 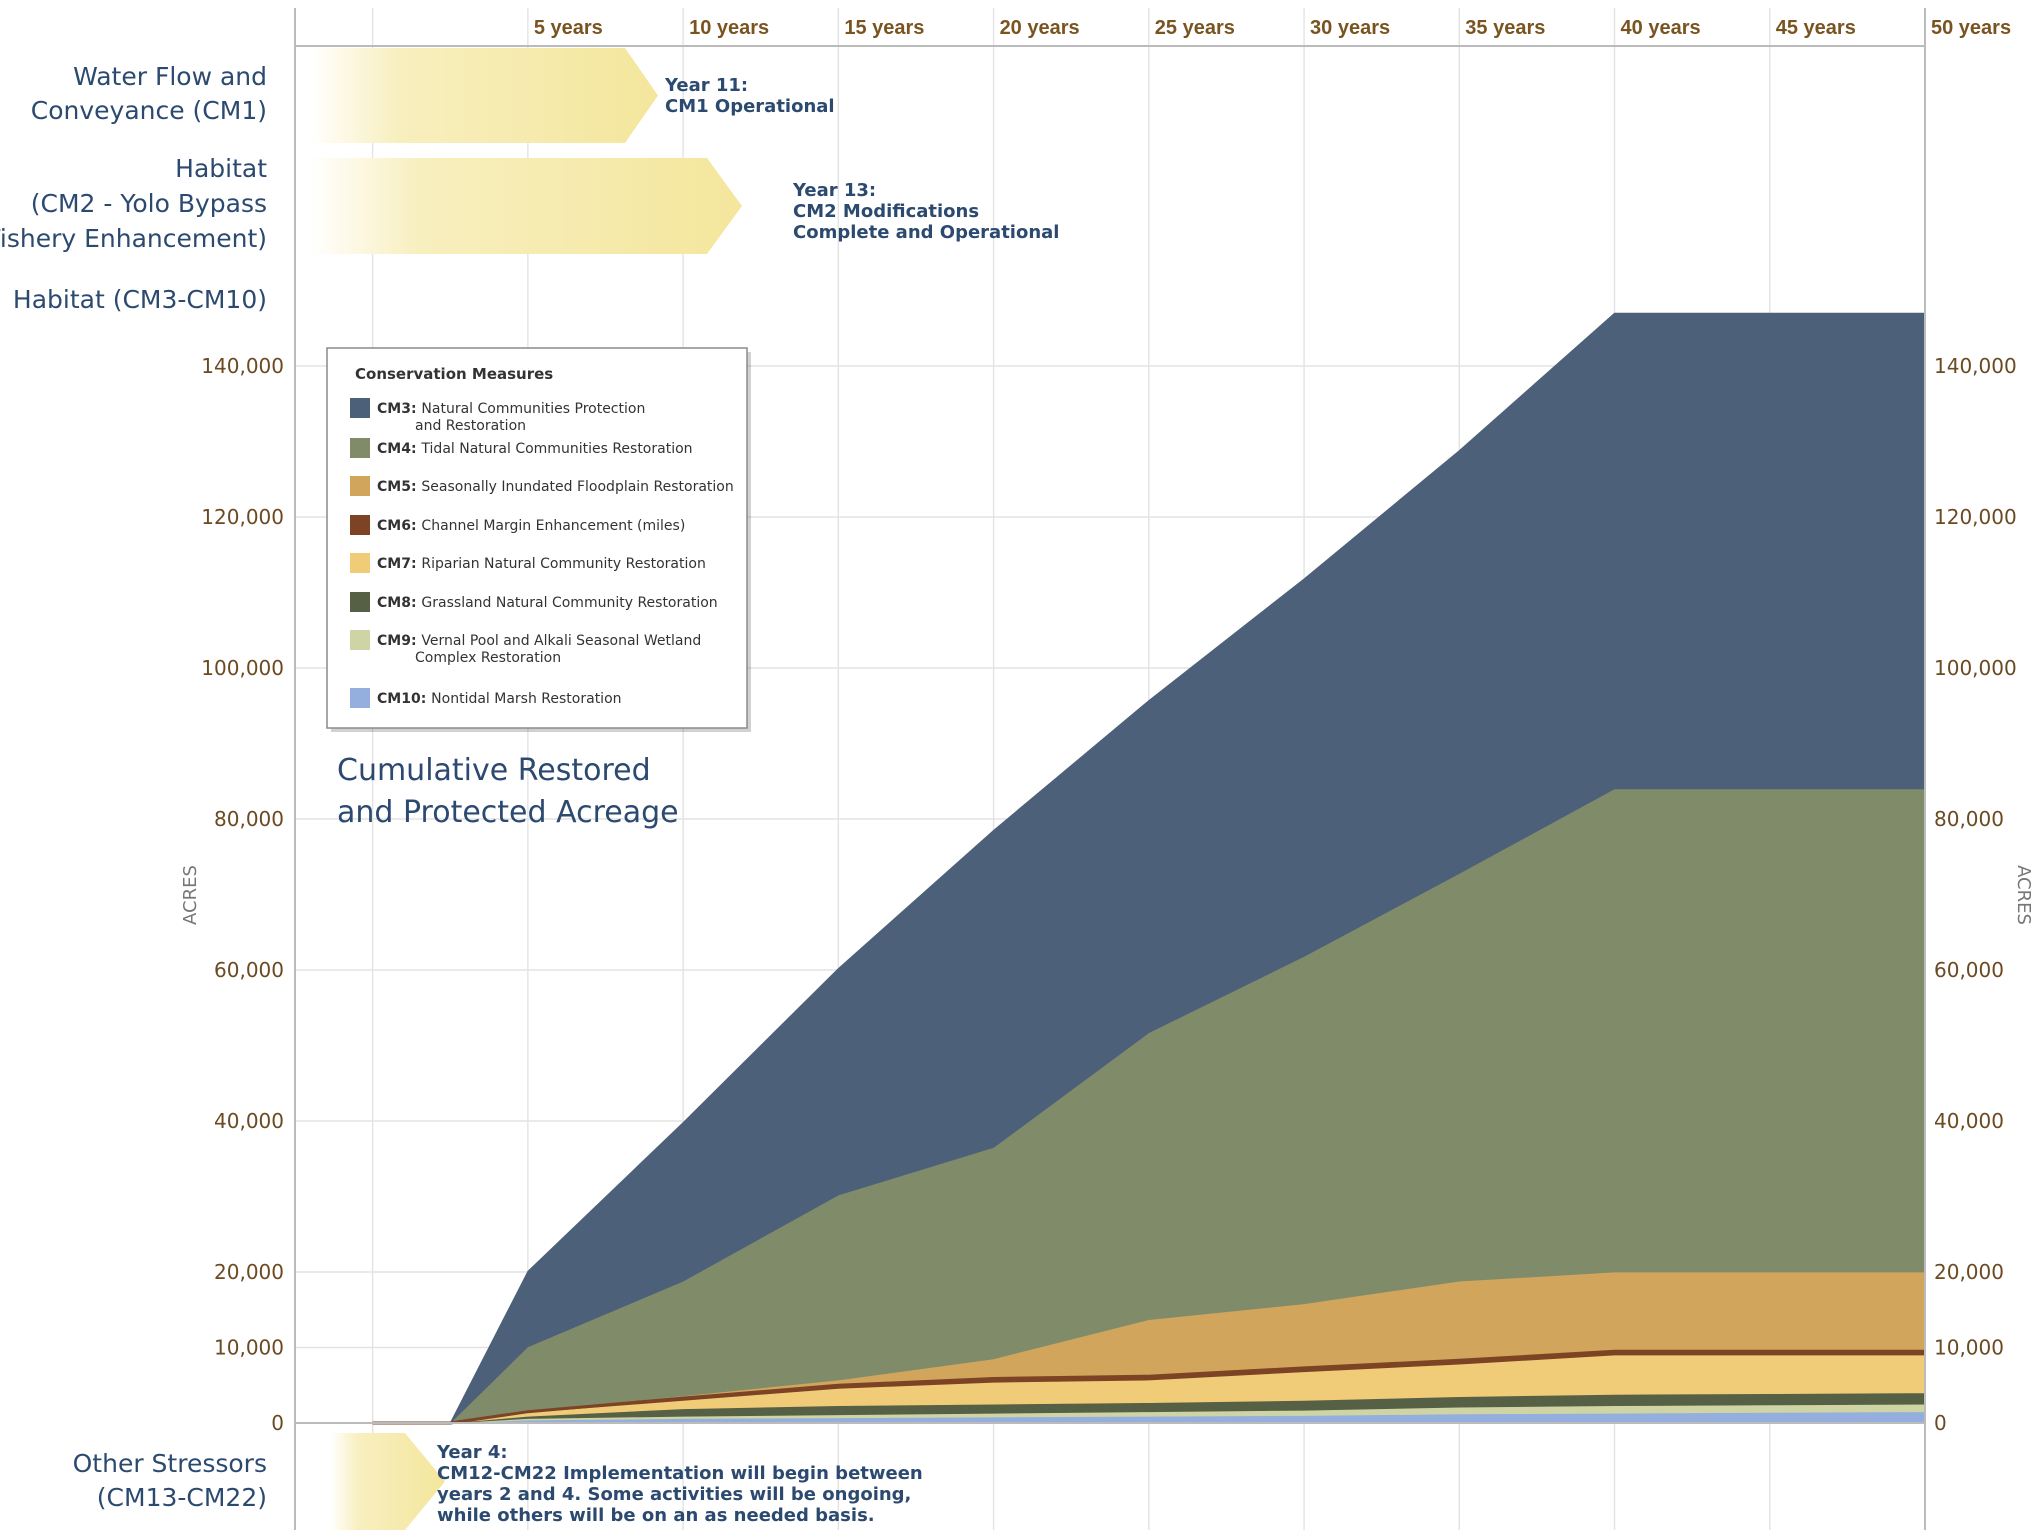 What do you see at coordinates (249, 970) in the screenshot?
I see `y-tick-label-left: 60,000` at bounding box center [249, 970].